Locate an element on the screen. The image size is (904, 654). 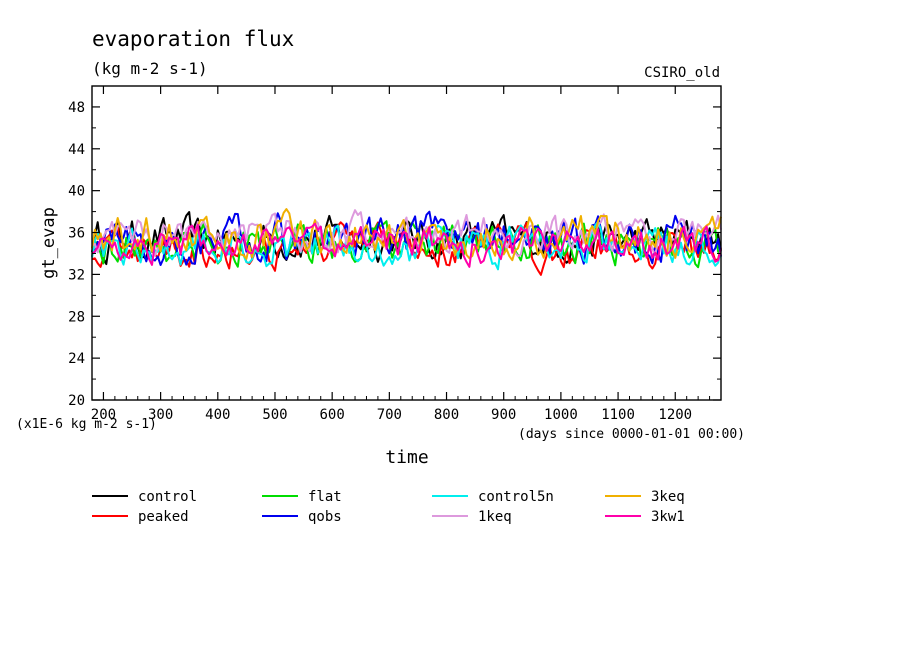
legend-item-3kw1: 3kw1 is located at coordinates (645, 517).